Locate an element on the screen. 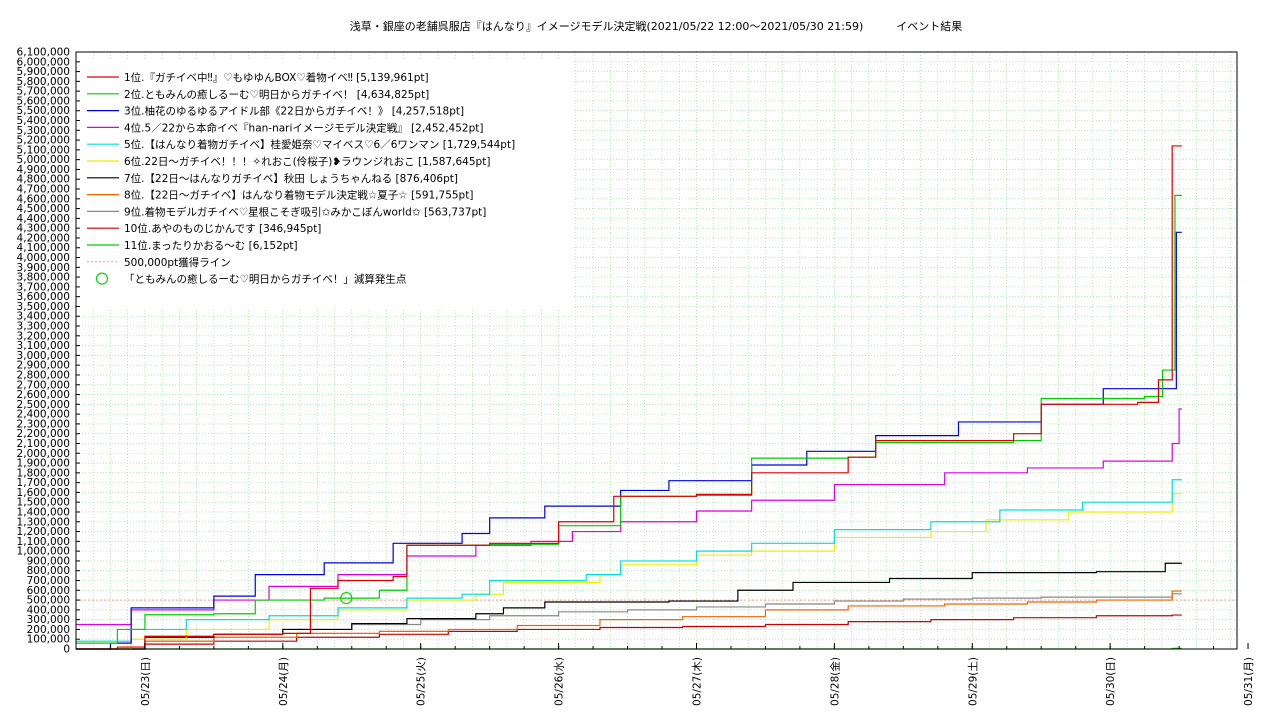 Image resolution: width=1280 pixels, height=720 pixels. y-tick-label: 3,200,000 is located at coordinates (43, 336).